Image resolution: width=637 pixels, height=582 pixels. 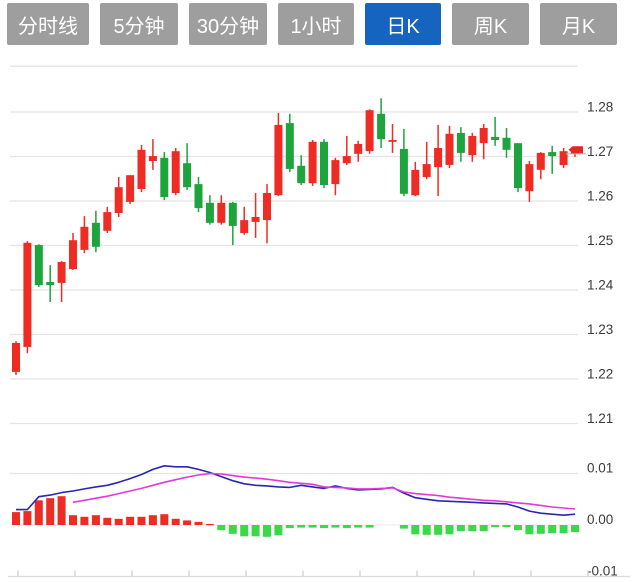 I want to click on tab-daily-k: 日K, so click(x=403, y=24).